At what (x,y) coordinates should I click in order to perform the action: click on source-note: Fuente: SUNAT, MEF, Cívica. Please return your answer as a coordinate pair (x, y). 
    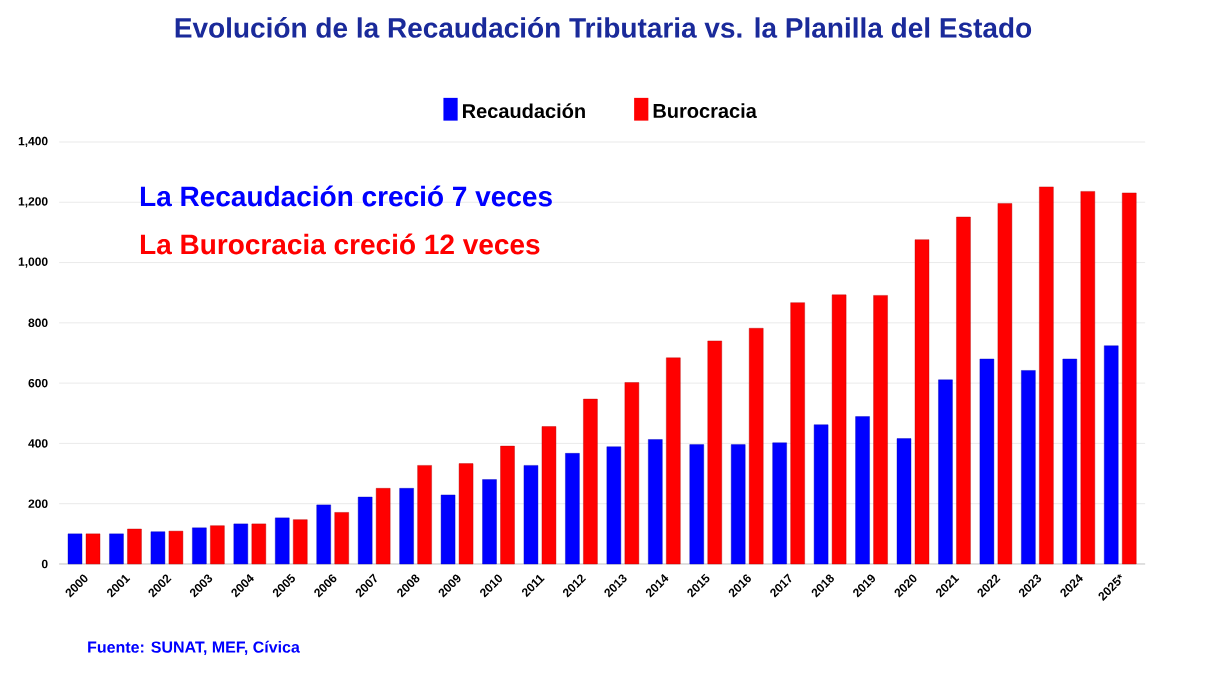
    Looking at the image, I should click on (194, 648).